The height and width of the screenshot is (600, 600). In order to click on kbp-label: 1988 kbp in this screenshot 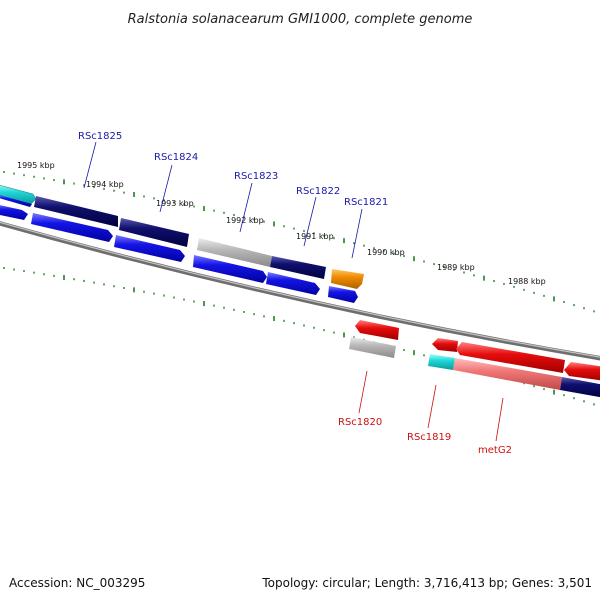, I will do `click(527, 281)`.